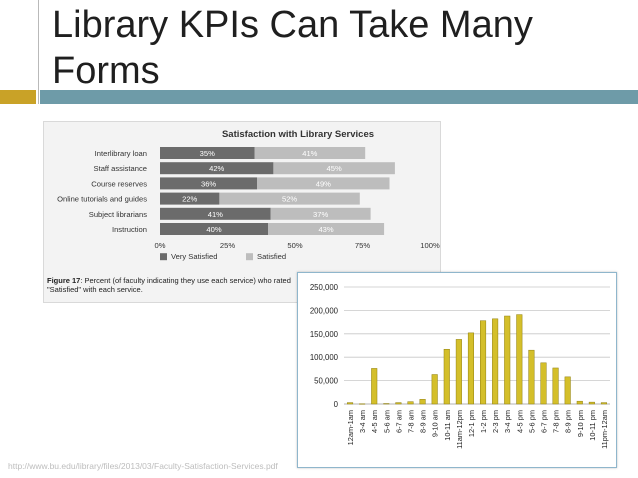 Image resolution: width=638 pixels, height=478 pixels. I want to click on hourly-x-tick: 5-6 pm, so click(531, 421).